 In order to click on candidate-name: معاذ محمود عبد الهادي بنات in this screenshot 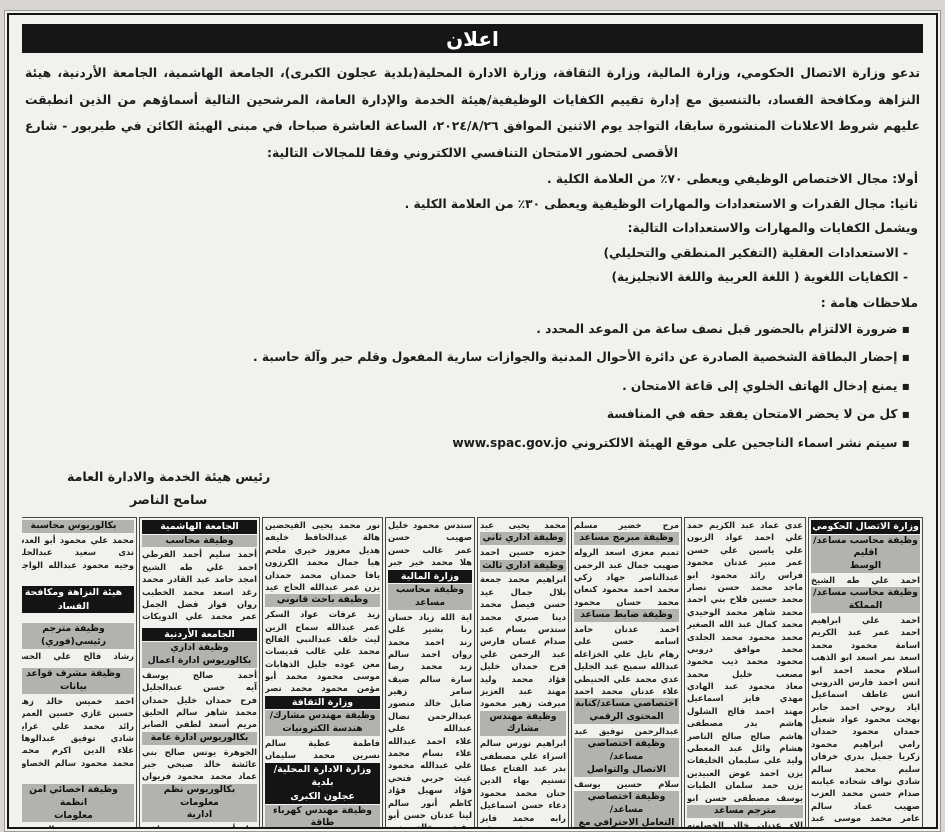, I will do `click(745, 686)`.